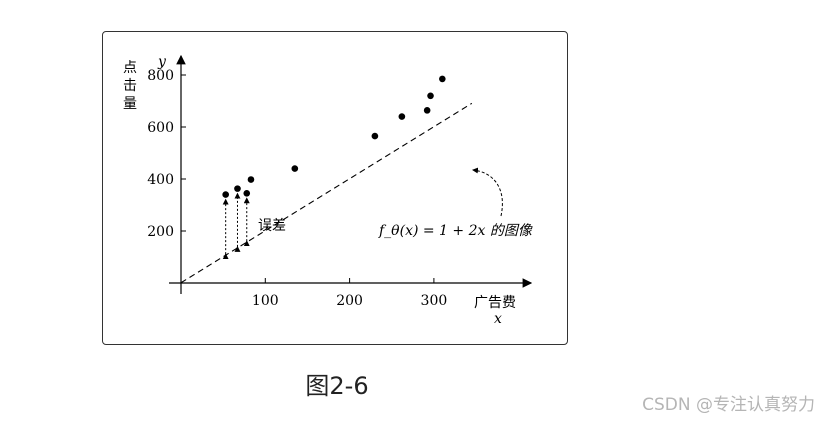 The width and height of the screenshot is (827, 421). What do you see at coordinates (130, 86) in the screenshot?
I see `y-axis-label: 点击量` at bounding box center [130, 86].